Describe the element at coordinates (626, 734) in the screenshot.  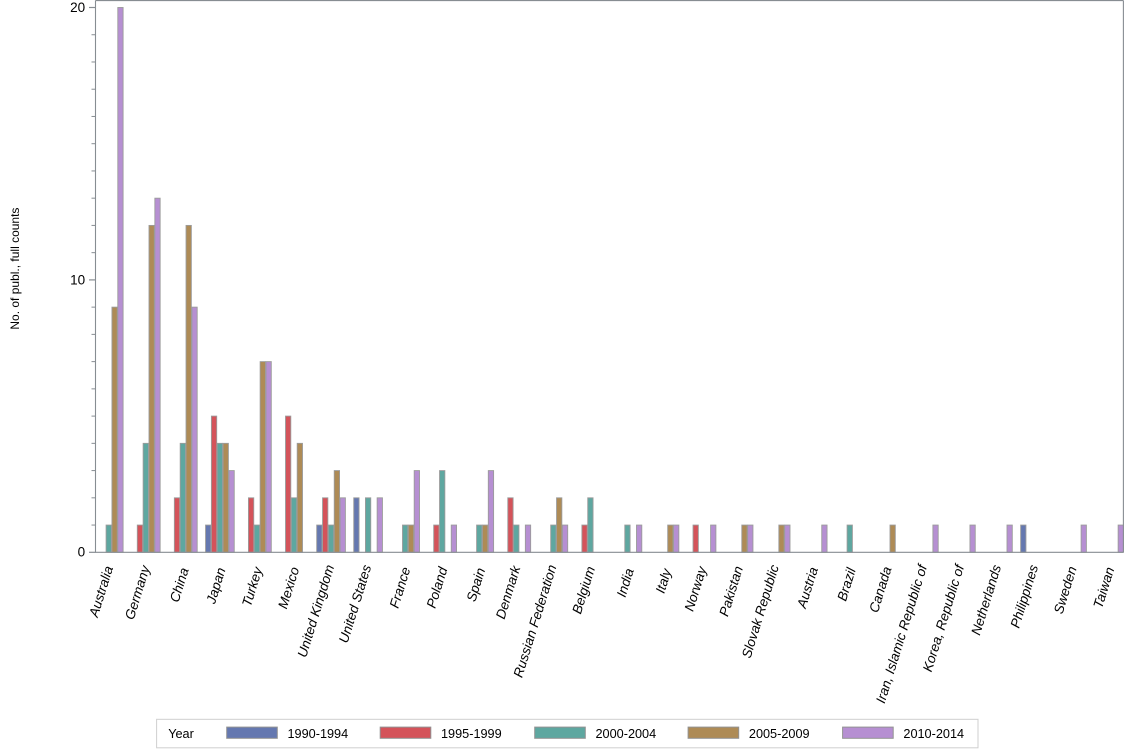
I see `svg-text: 2000-2004` at that location.